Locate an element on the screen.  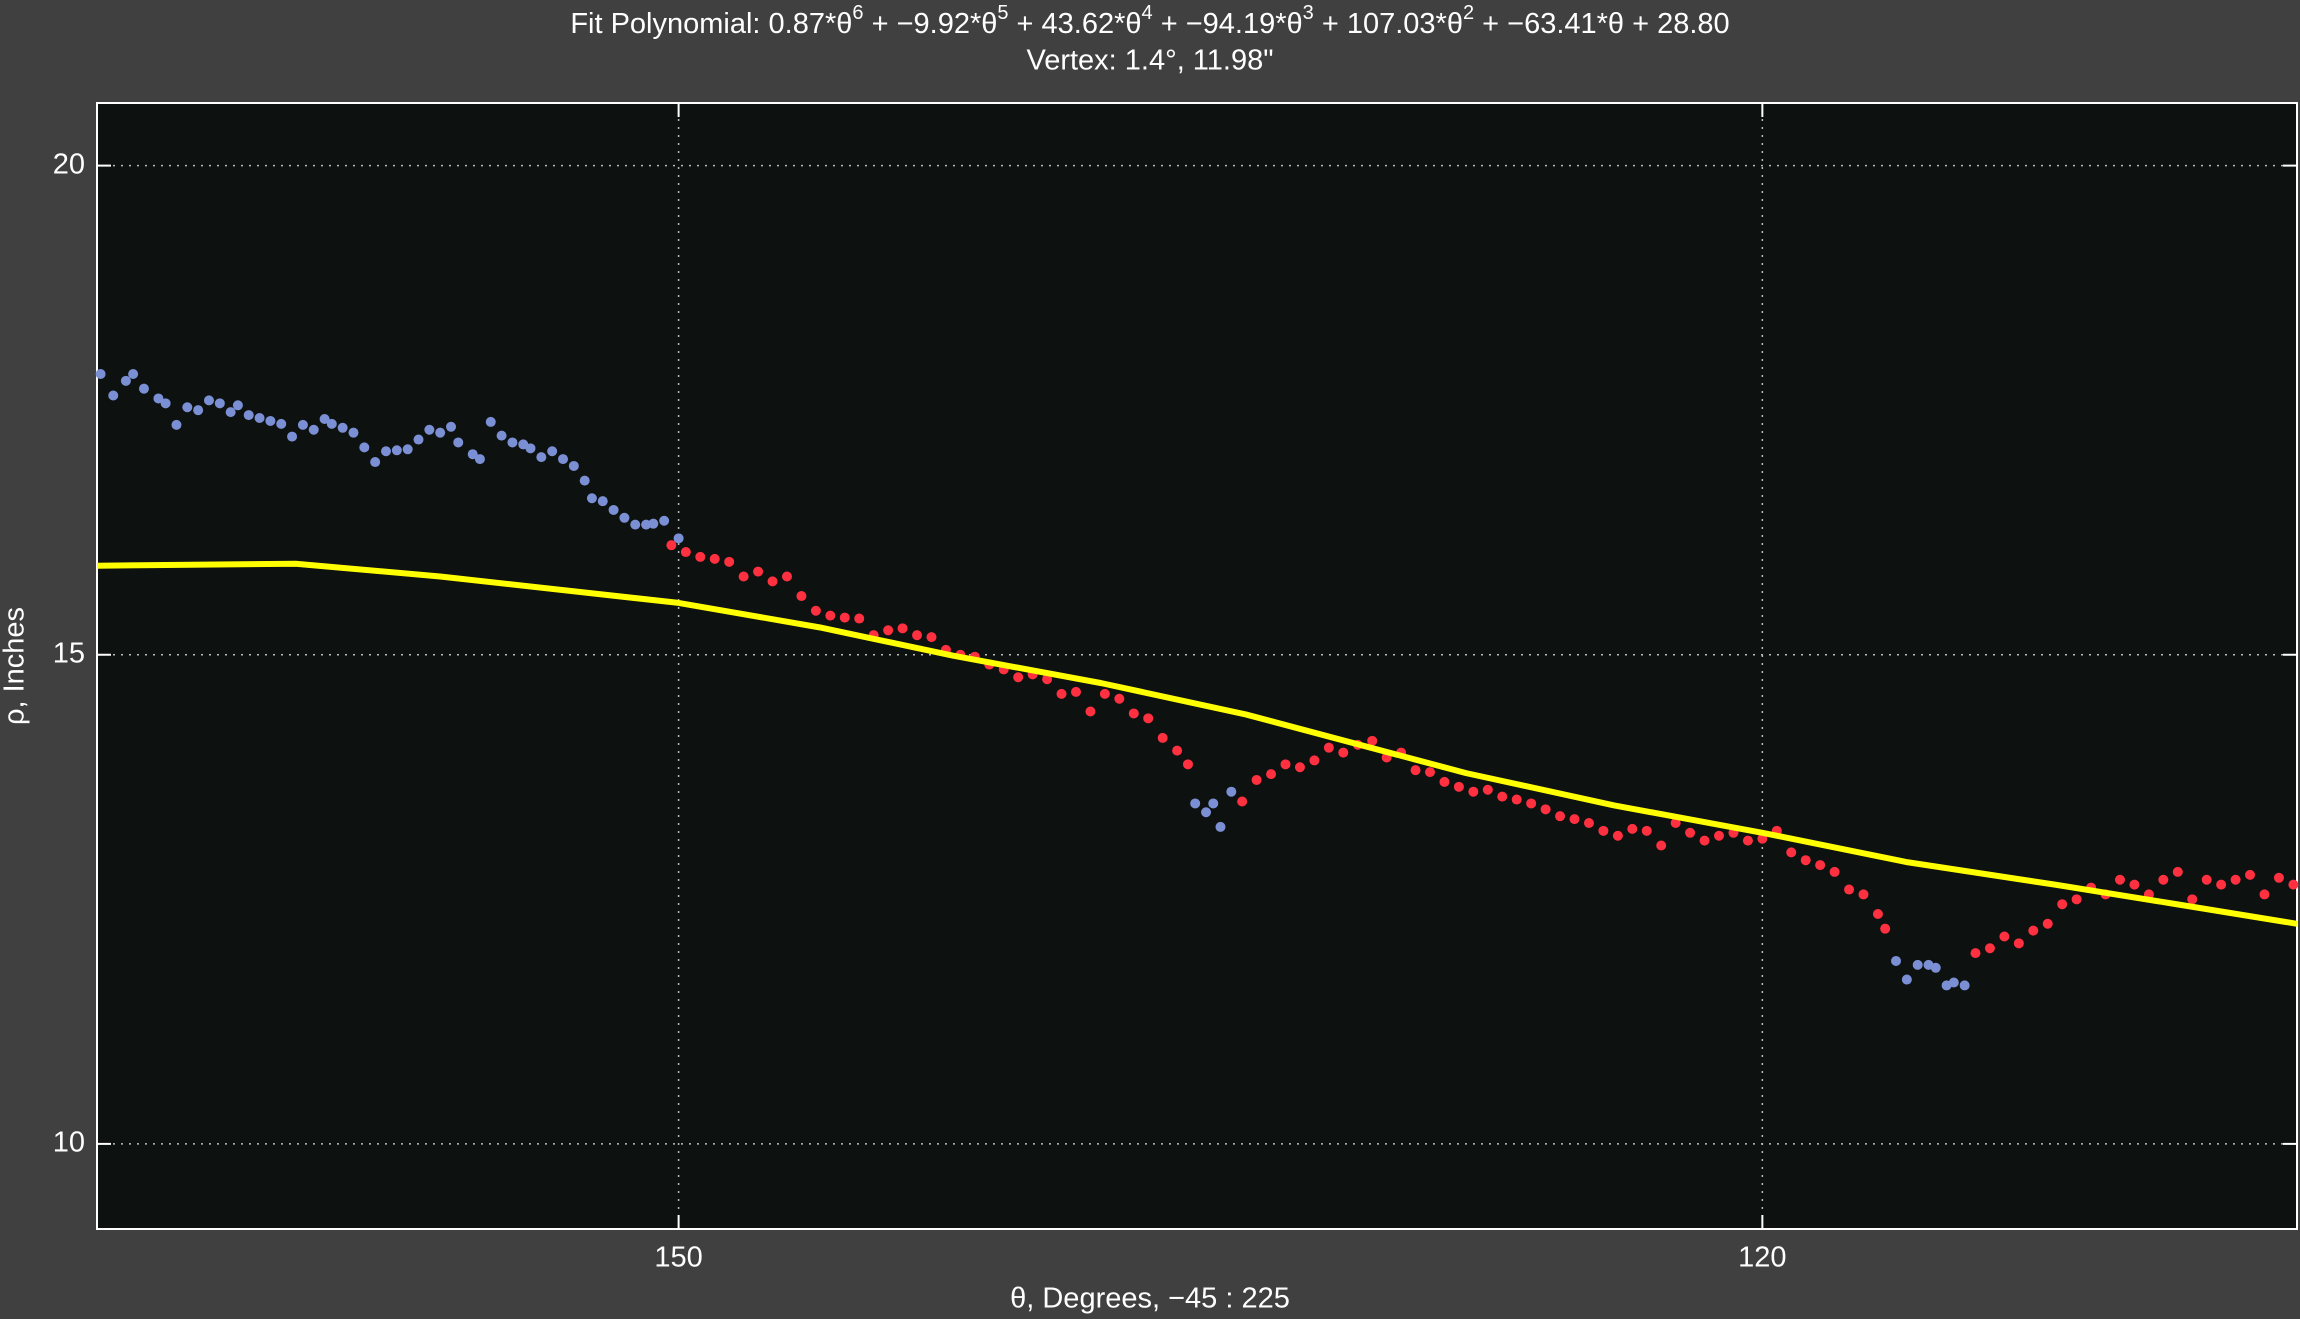
title-superscript: 6 is located at coordinates (857, 13).